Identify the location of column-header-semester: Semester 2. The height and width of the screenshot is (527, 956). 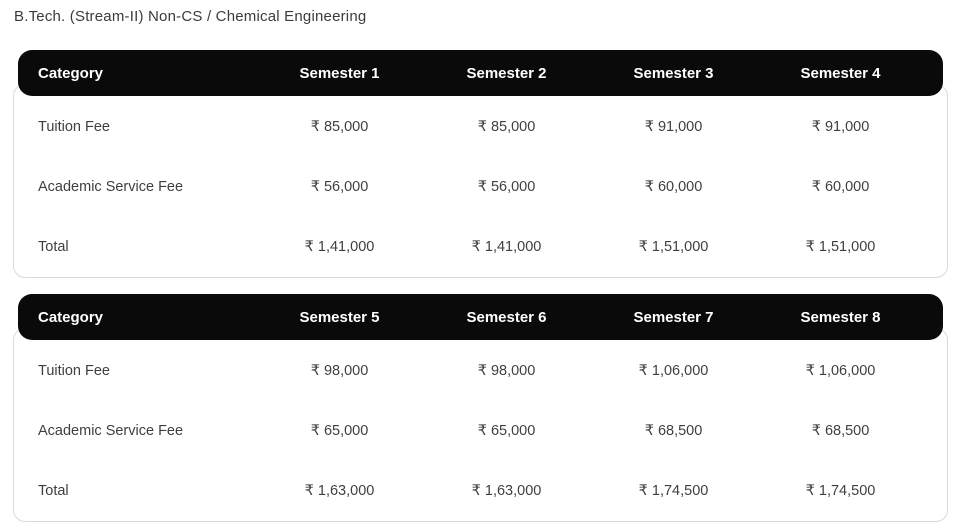
(506, 73).